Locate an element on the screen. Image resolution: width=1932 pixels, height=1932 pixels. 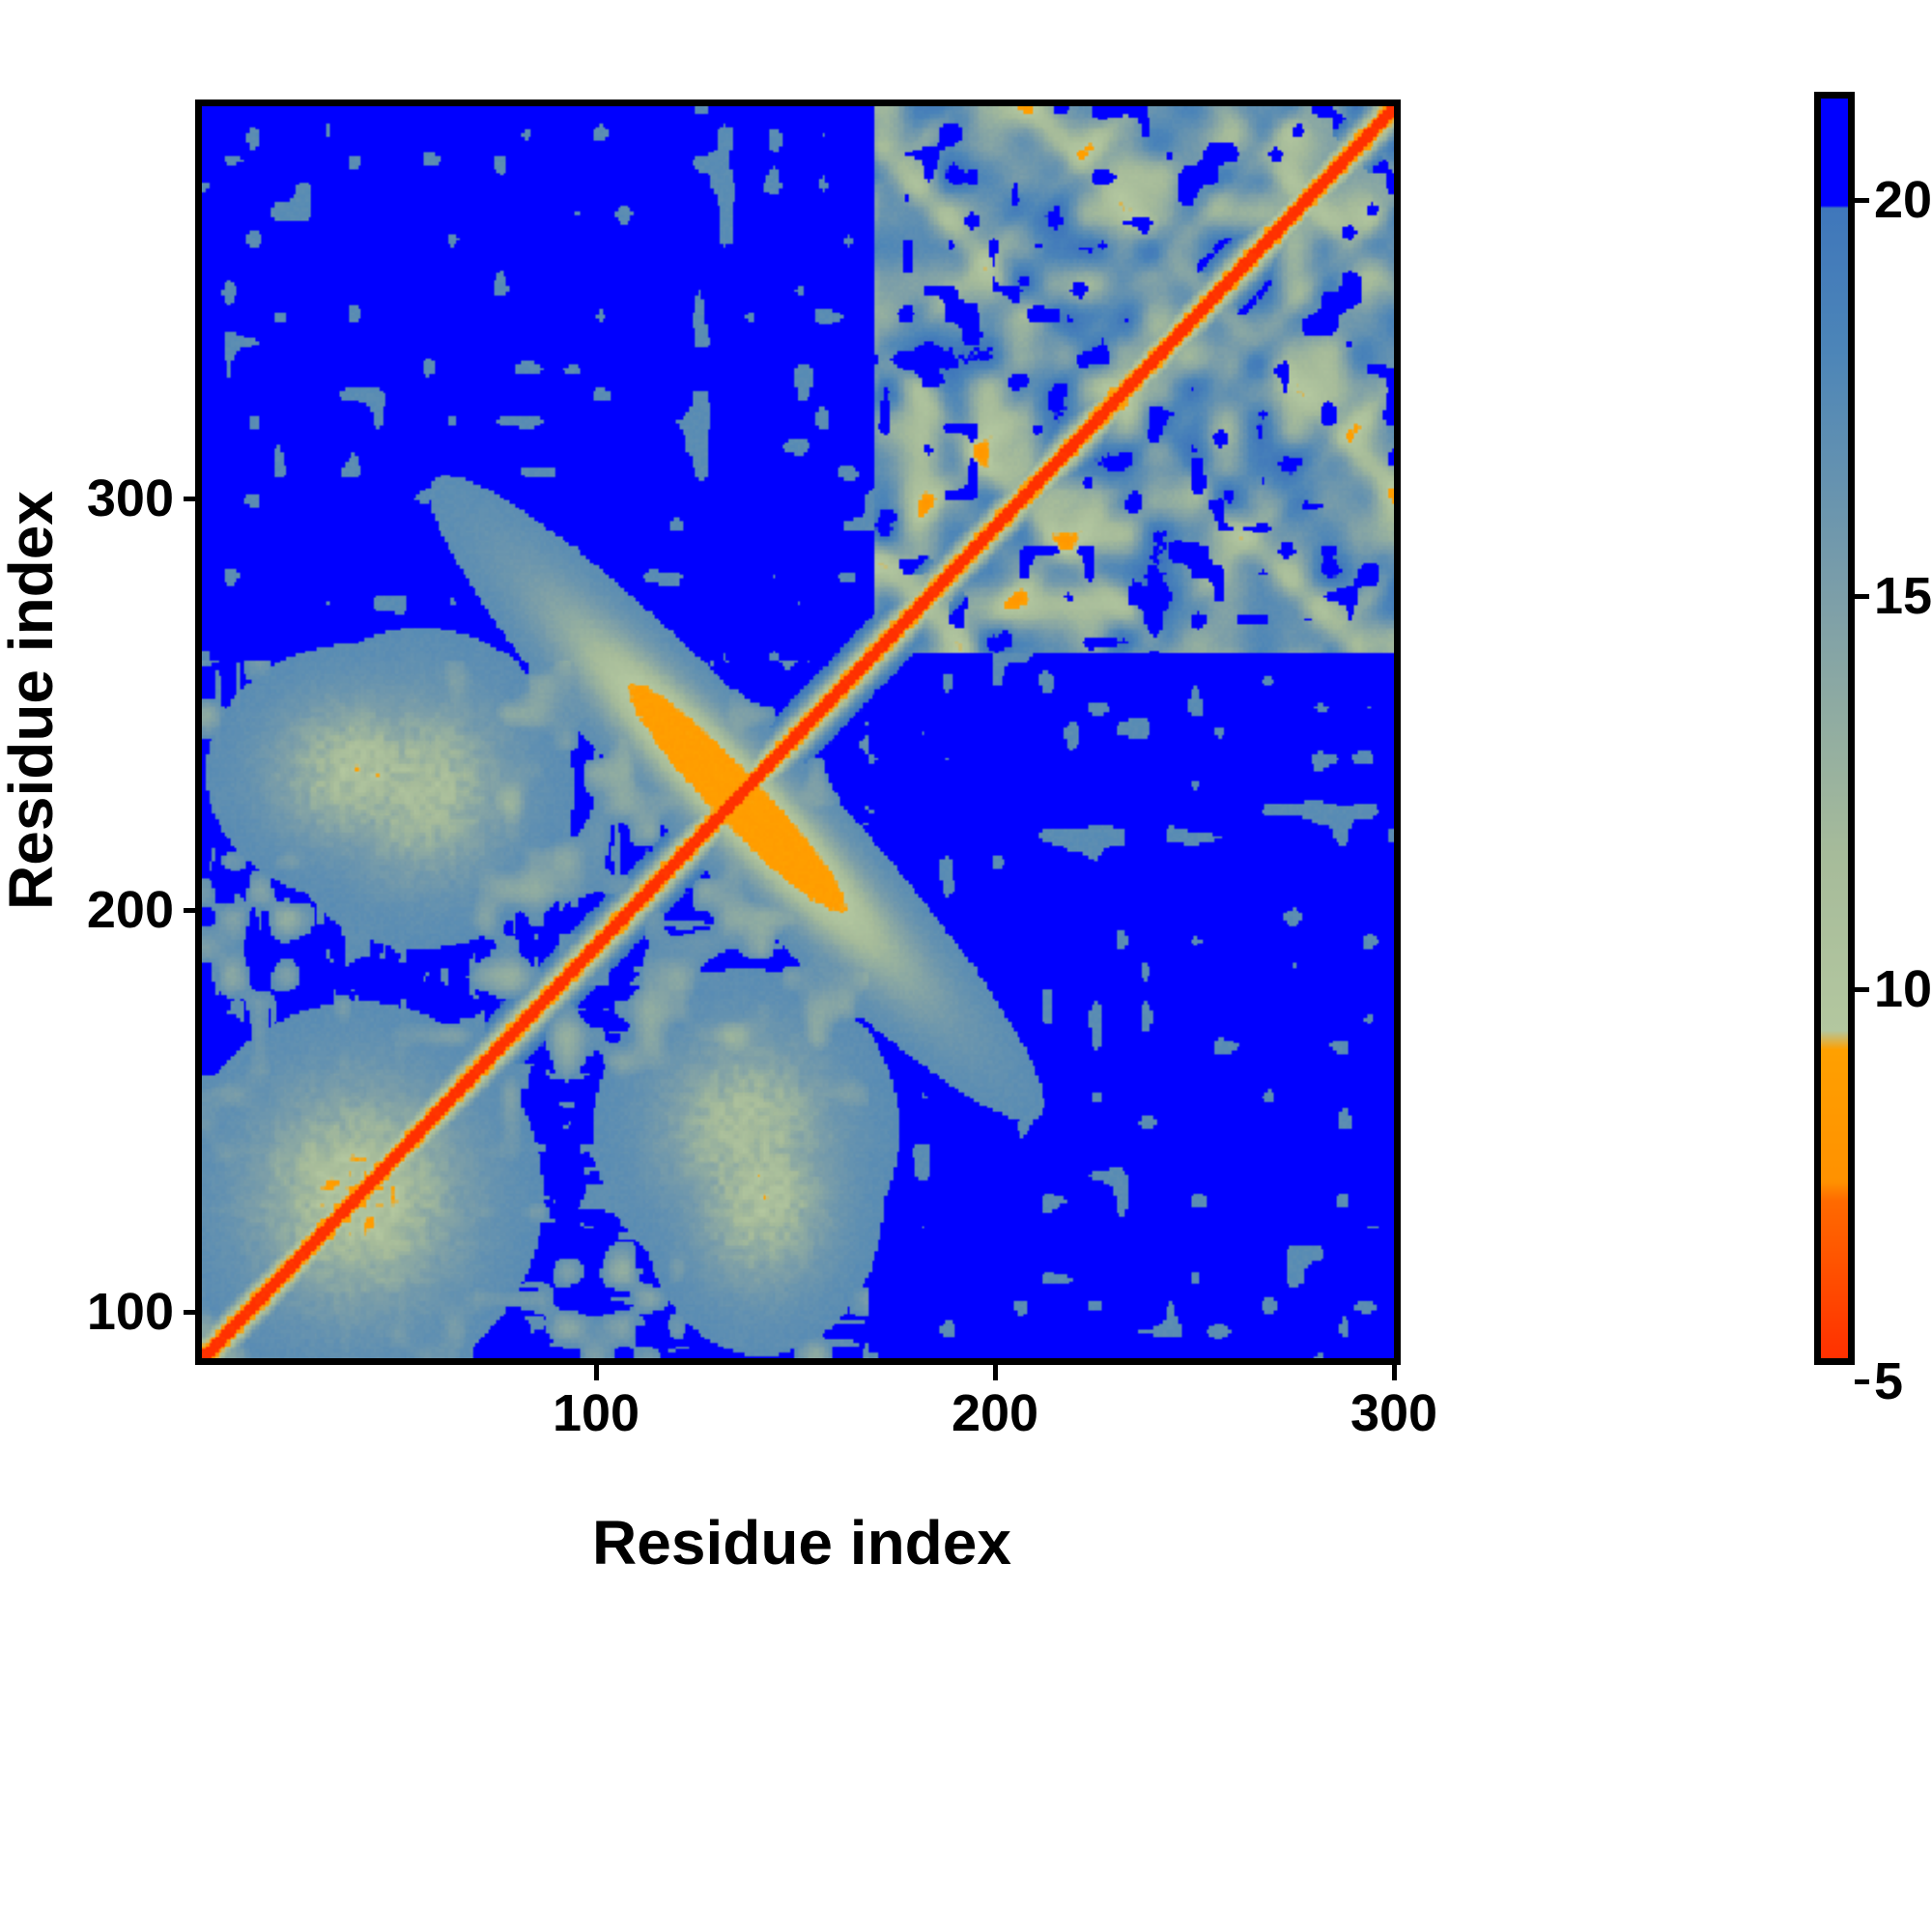
colorbar is located at coordinates (1834, 728).